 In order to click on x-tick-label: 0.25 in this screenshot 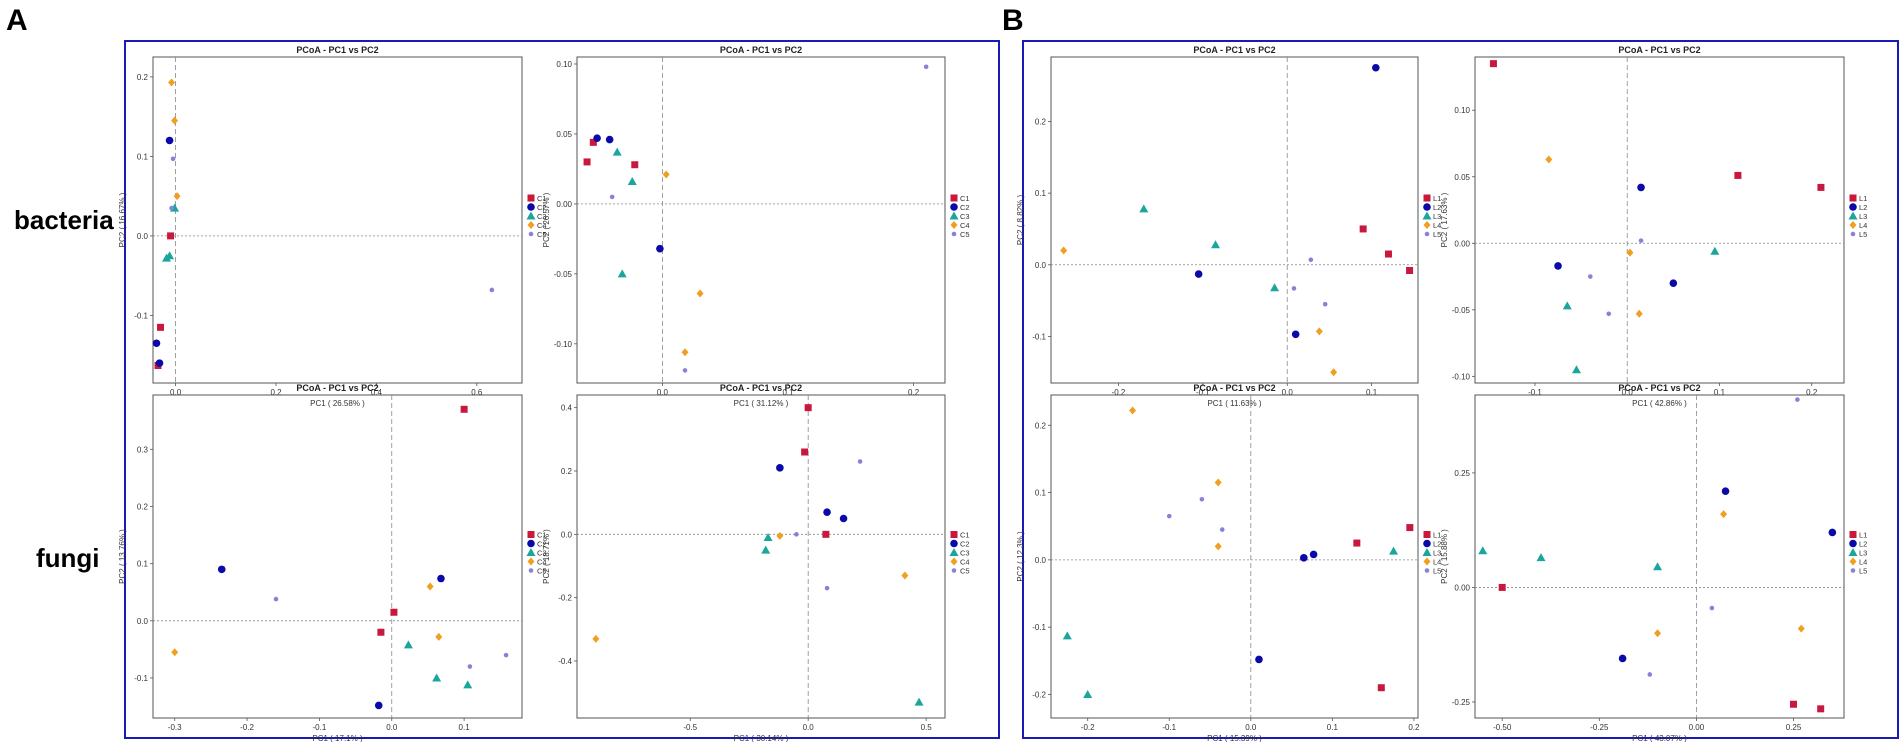, I will do `click(1794, 727)`.